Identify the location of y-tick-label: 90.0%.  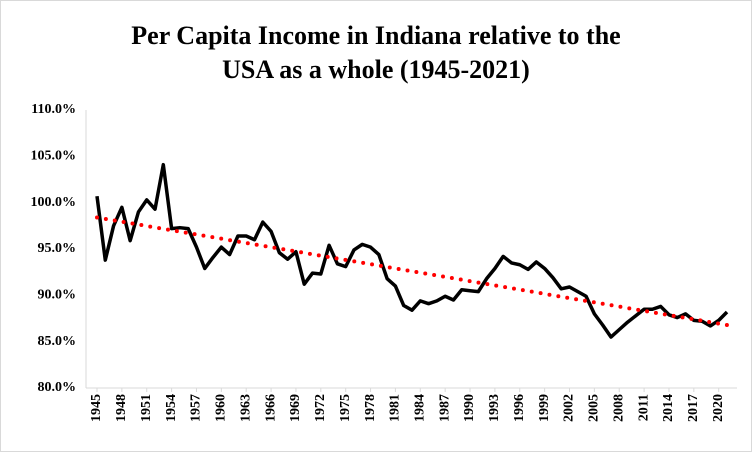
(57, 295).